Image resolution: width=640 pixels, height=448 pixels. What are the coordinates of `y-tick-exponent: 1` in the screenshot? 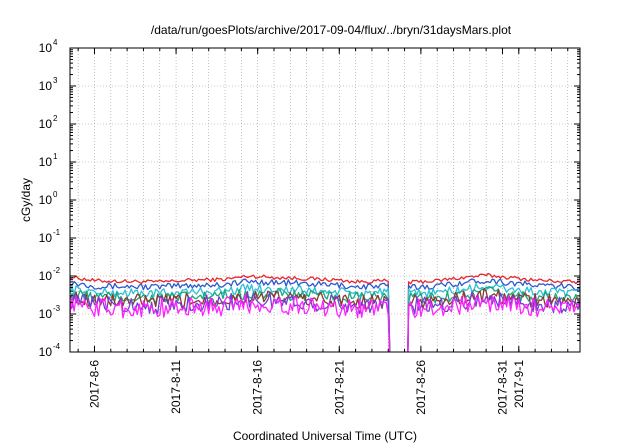 It's located at (55, 156).